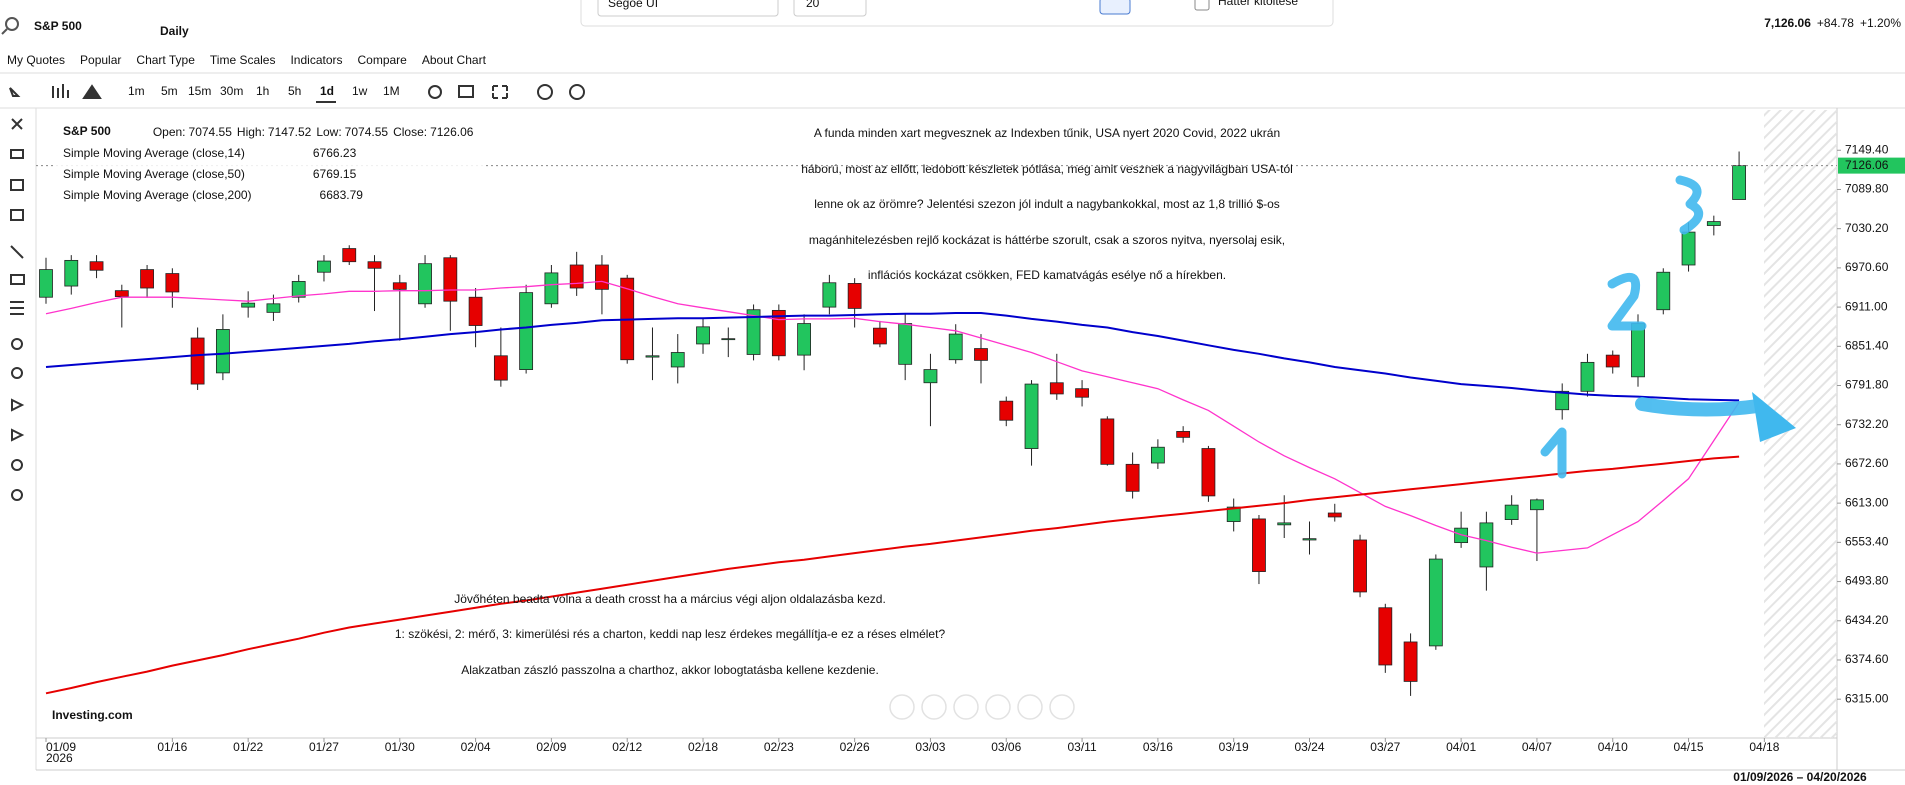 This screenshot has height=785, width=1905. Describe the element at coordinates (251, 132) in the screenshot. I see `ohlc-label: High:` at that location.